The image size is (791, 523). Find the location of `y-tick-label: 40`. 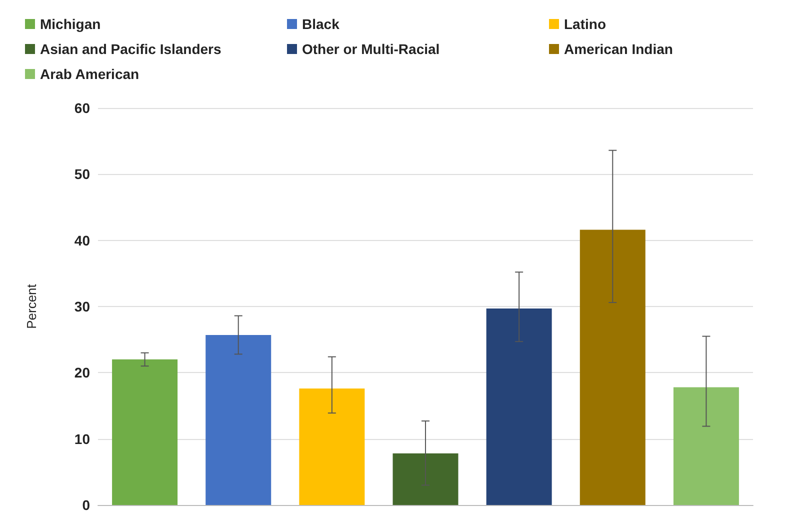

y-tick-label: 40 is located at coordinates (82, 240).